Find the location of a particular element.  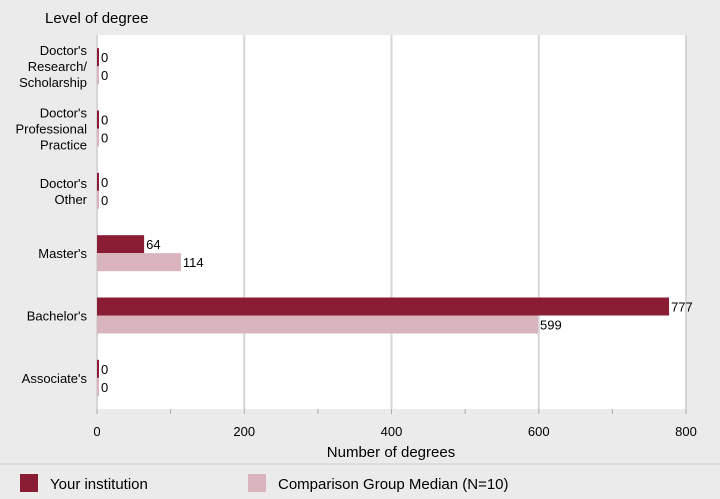

category-label: Associate's is located at coordinates (55, 378).